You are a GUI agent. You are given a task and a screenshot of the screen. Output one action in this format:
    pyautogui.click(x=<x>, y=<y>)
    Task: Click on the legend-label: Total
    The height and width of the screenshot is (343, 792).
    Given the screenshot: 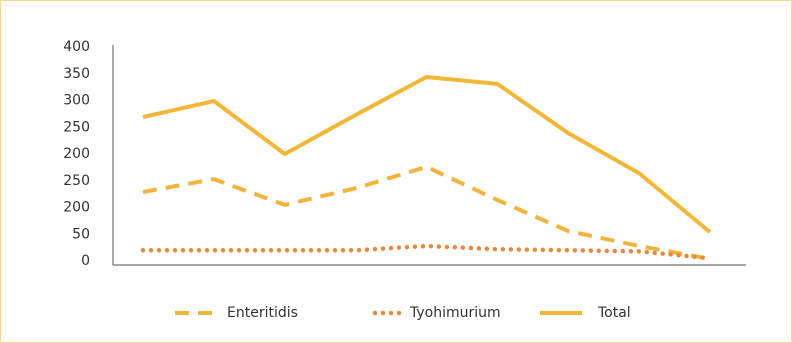 What is the action you would take?
    pyautogui.click(x=614, y=313)
    